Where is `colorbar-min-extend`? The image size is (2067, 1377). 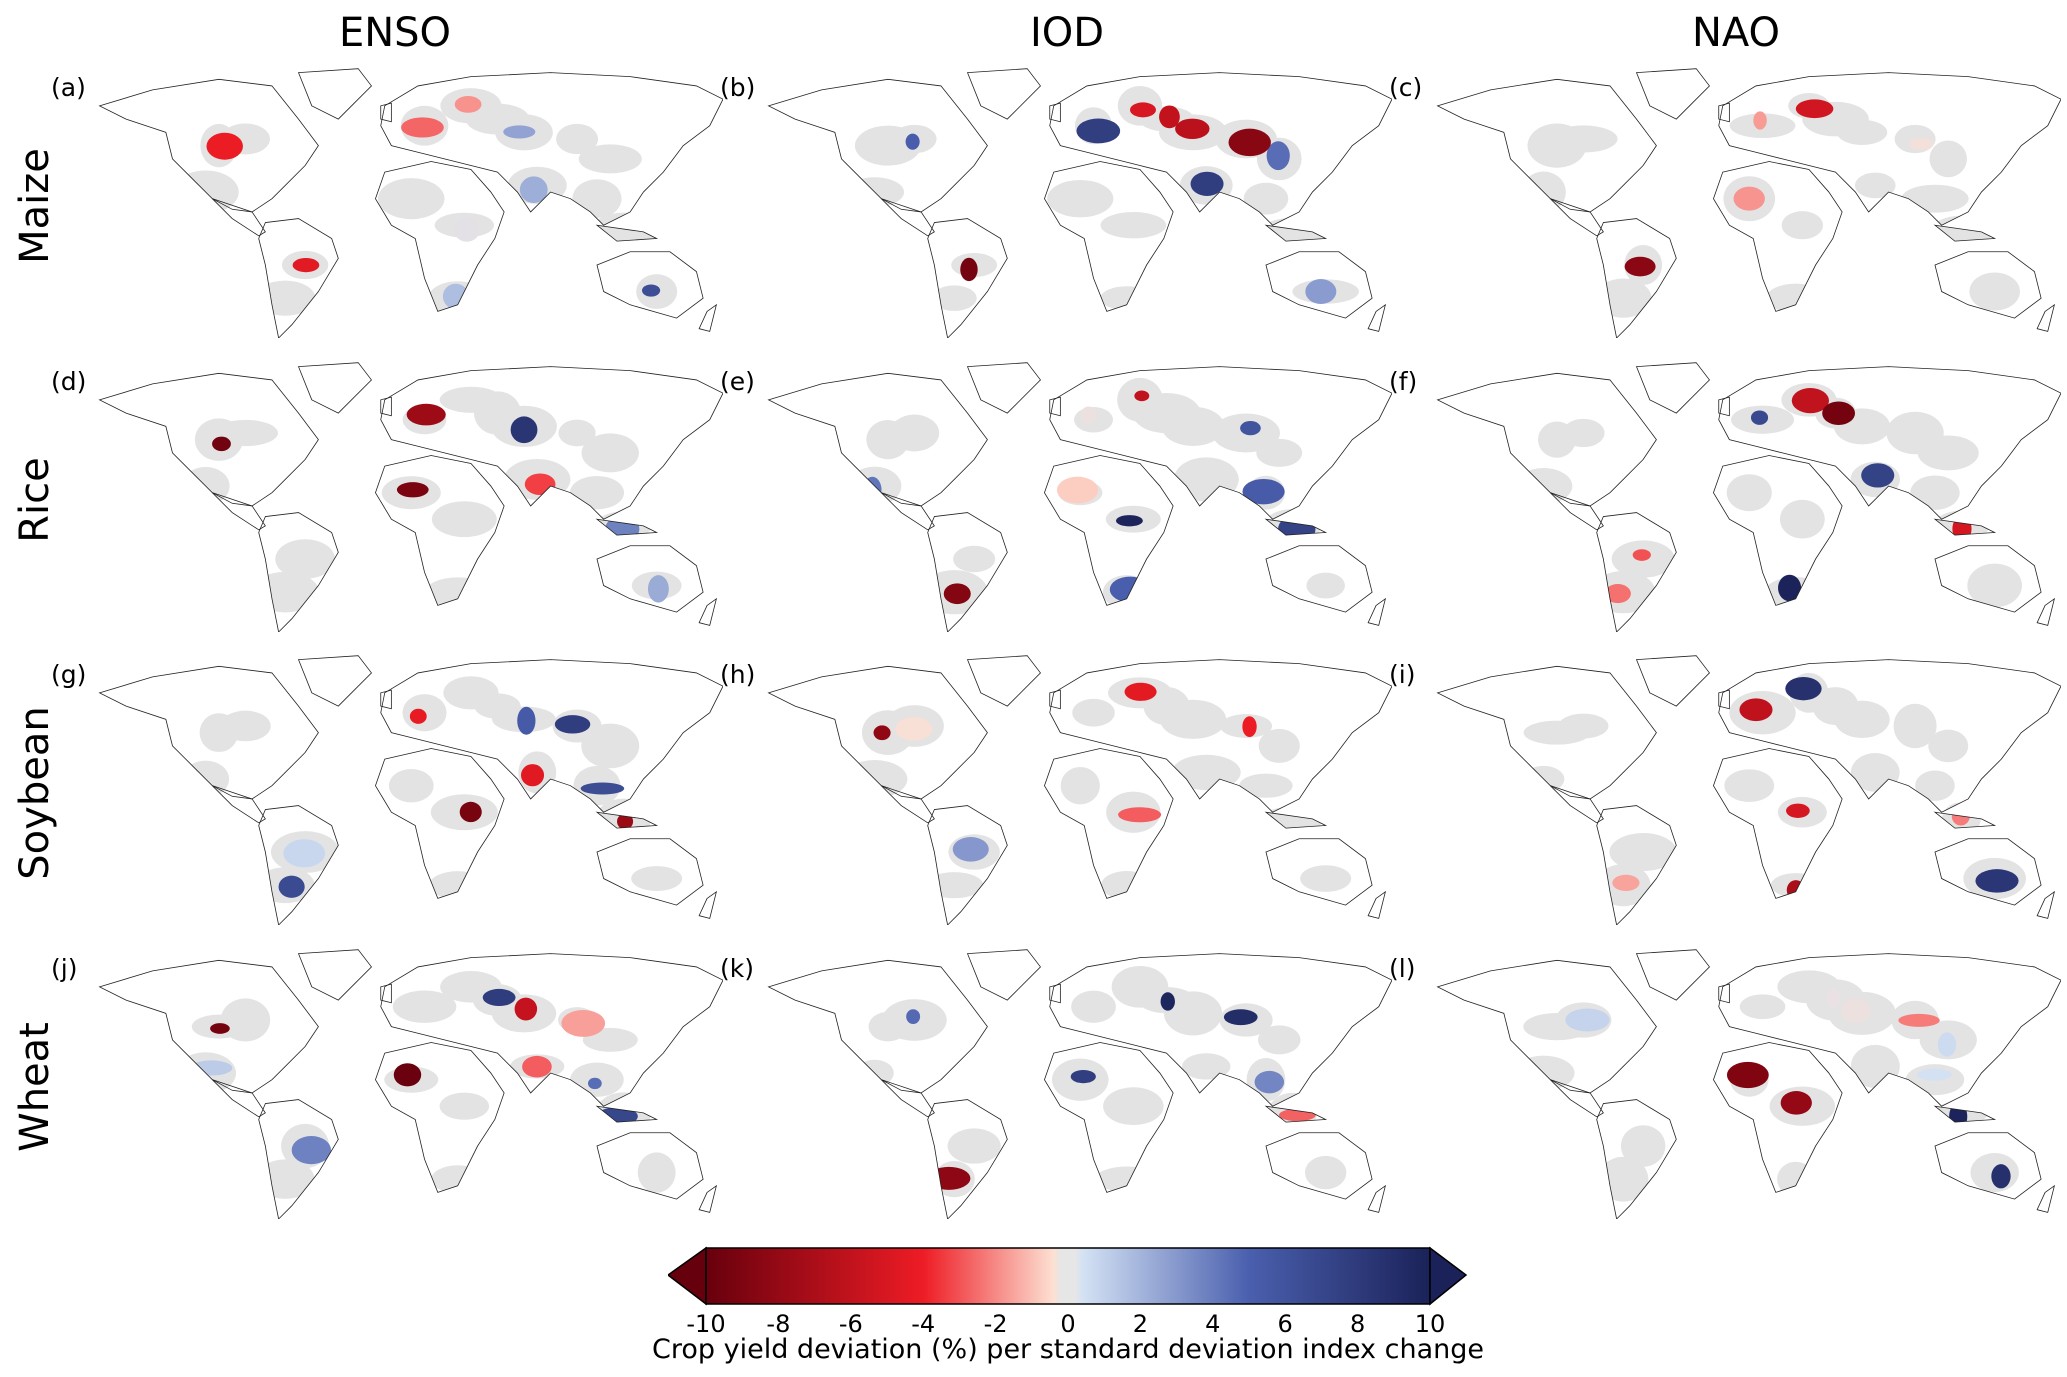 colorbar-min-extend is located at coordinates (687, 1276).